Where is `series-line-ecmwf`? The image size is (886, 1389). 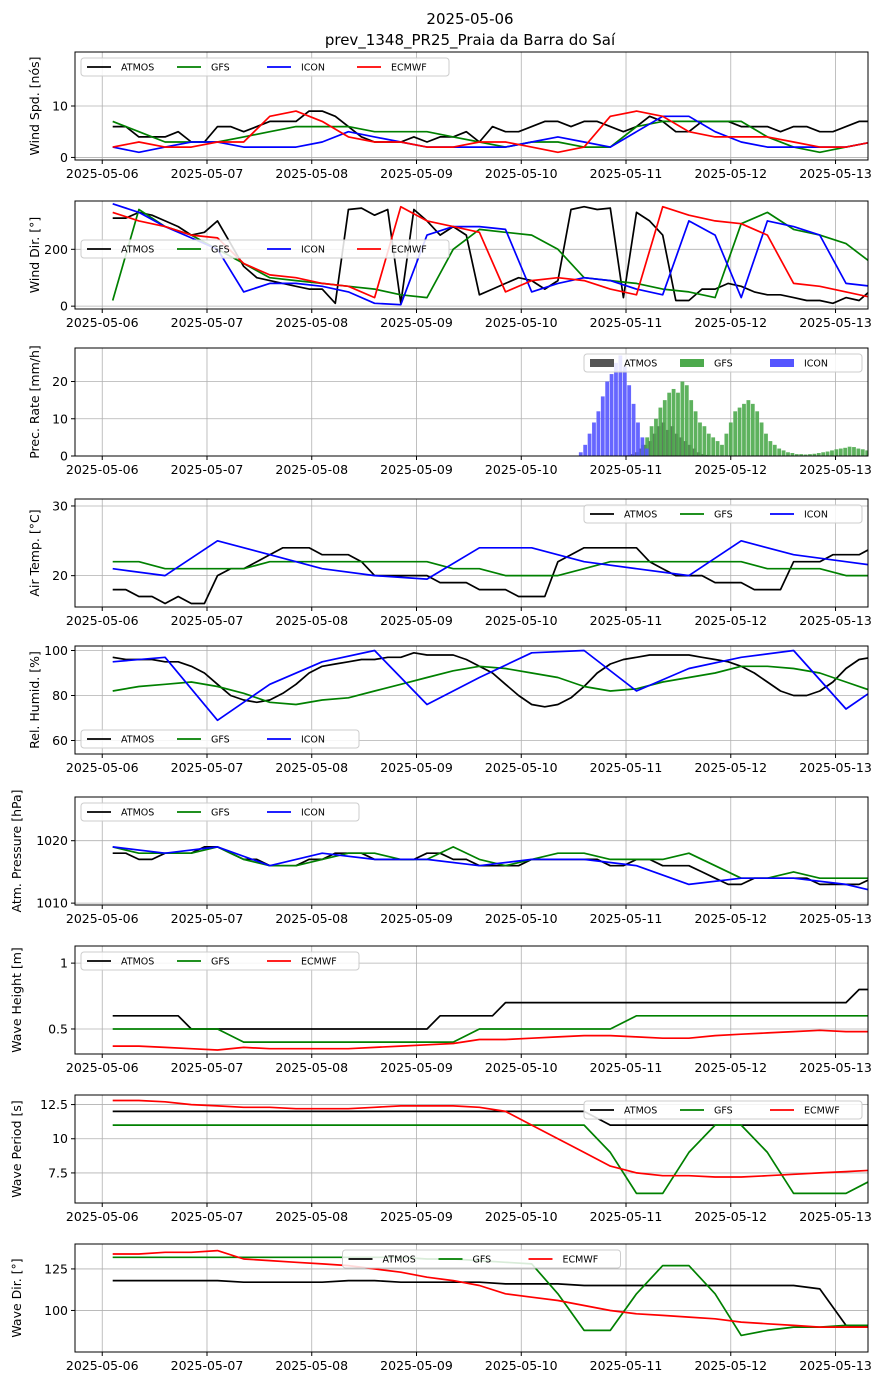 series-line-ecmwf is located at coordinates (490, 132).